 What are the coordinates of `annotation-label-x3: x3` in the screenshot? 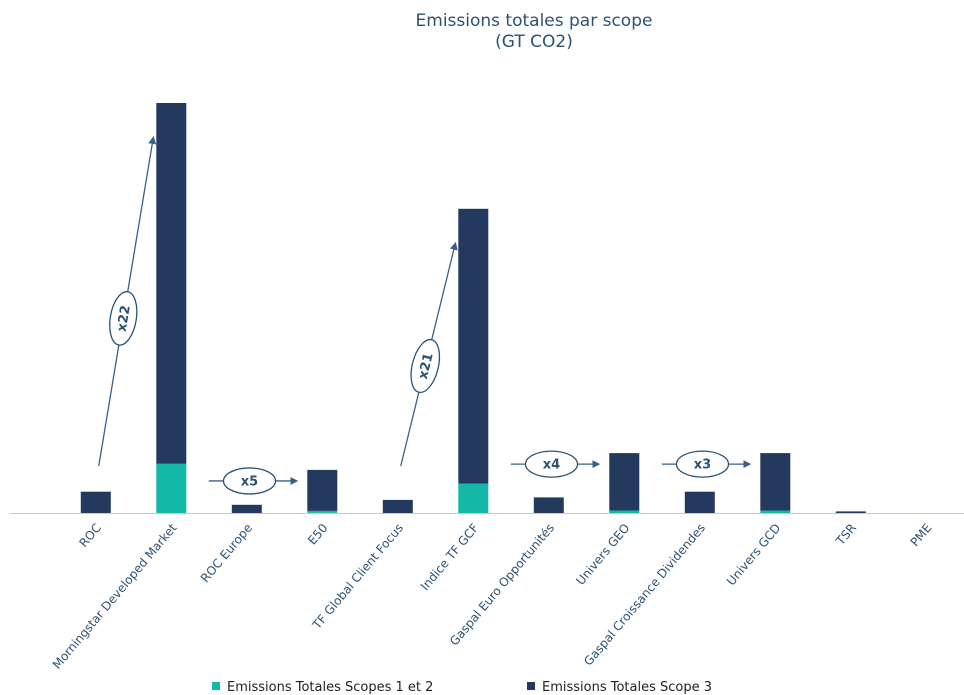 It's located at (702, 465).